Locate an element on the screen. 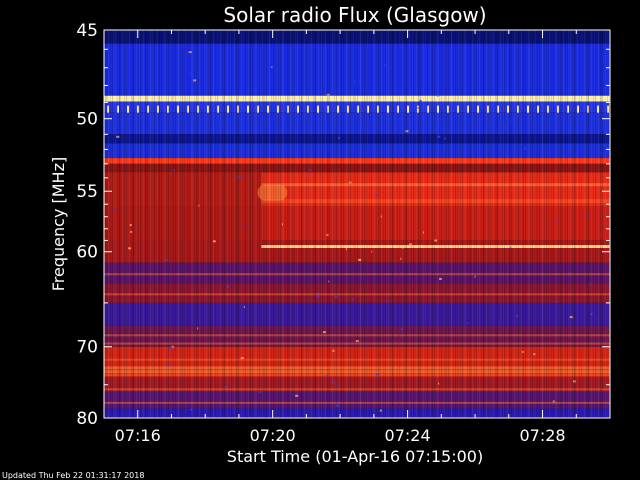 Image resolution: width=640 pixels, height=480 pixels. x-axis-label: Start Time (01-Apr-16 07:15:00) is located at coordinates (355, 456).